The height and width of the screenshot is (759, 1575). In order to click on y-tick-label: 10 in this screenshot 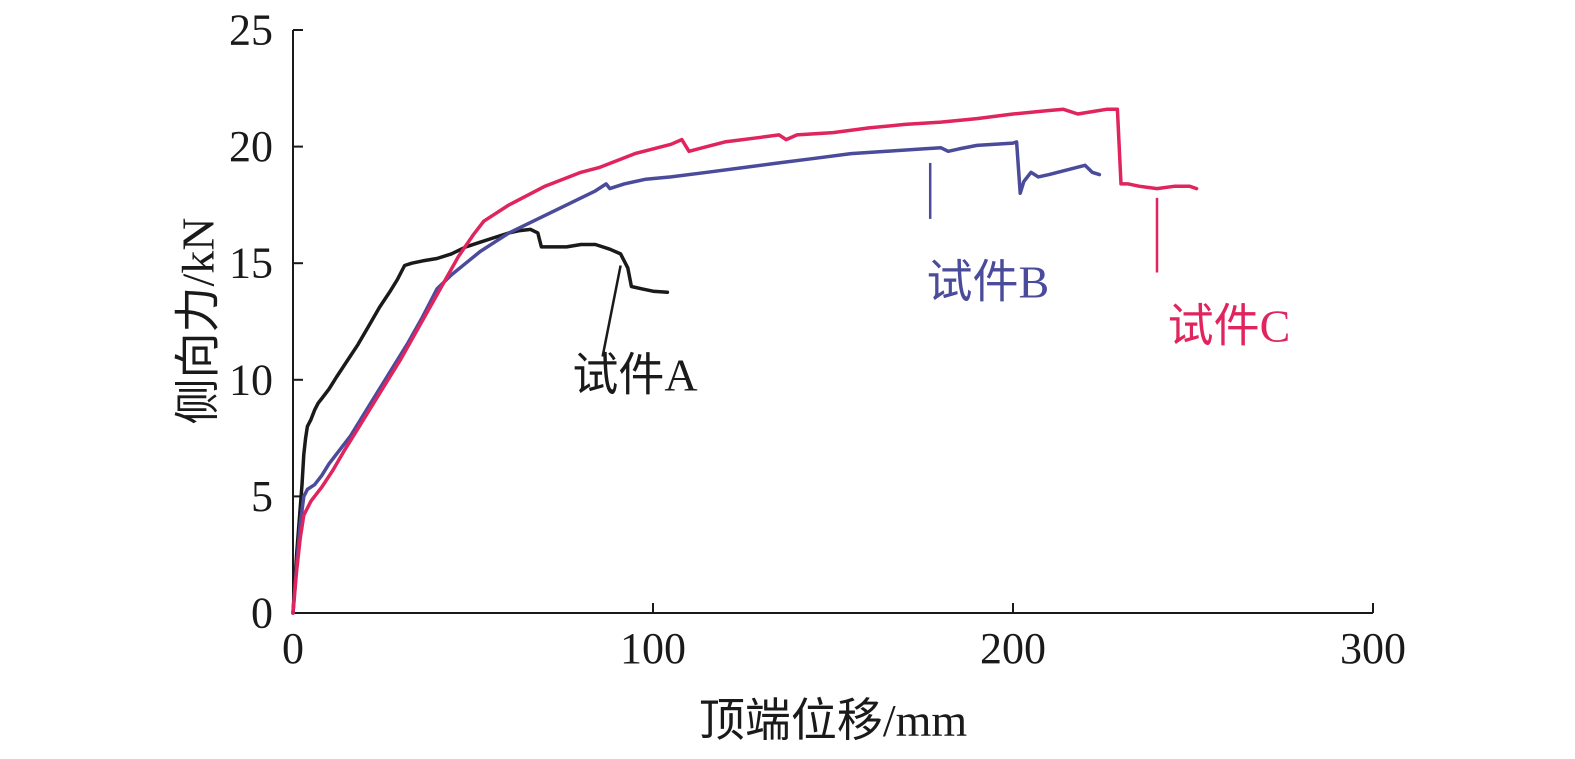, I will do `click(251, 379)`.